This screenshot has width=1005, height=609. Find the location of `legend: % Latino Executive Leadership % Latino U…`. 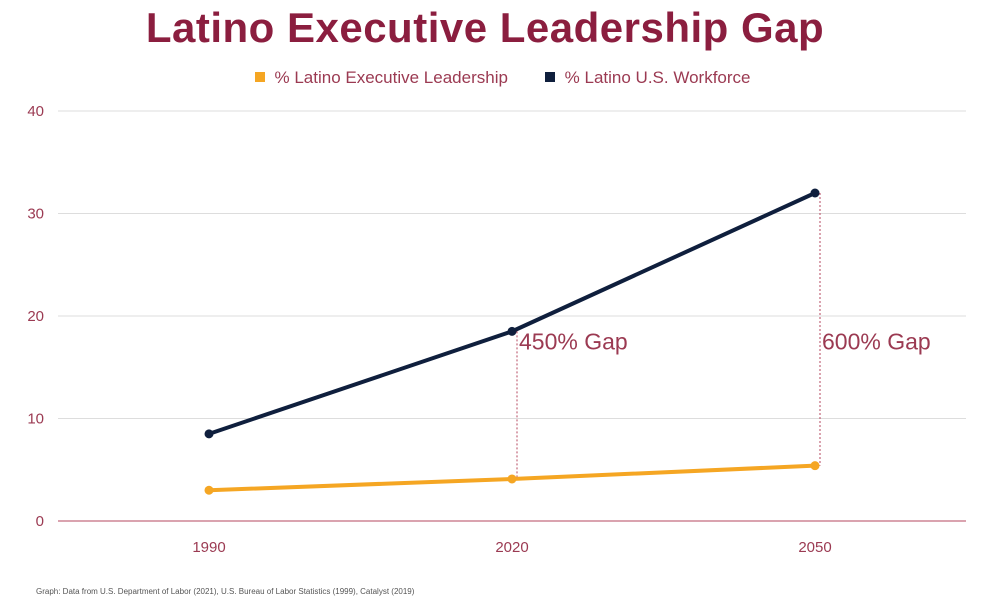

legend: % Latino Executive Leadership % Latino U… is located at coordinates (502, 78).